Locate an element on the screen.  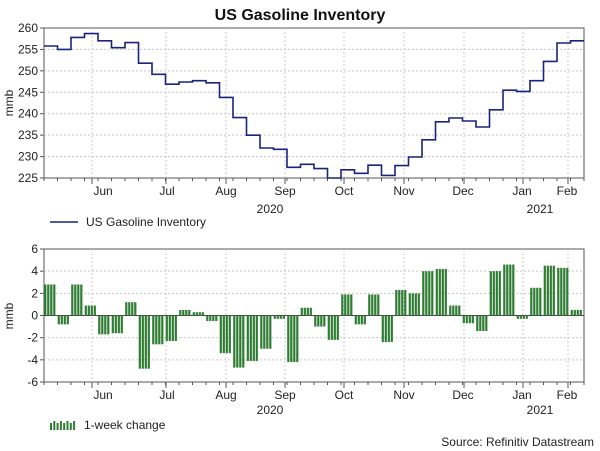
y-axis-title: mmb is located at coordinates (9, 102).